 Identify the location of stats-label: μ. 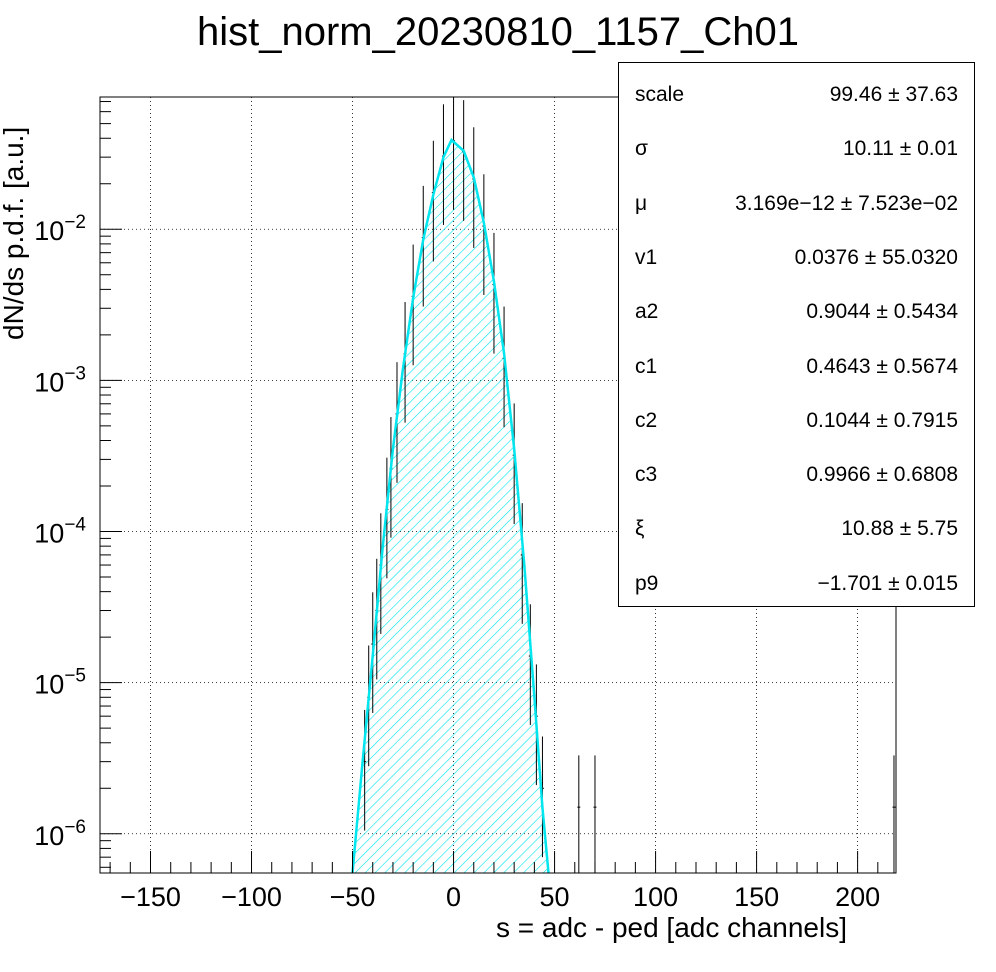
(641, 203).